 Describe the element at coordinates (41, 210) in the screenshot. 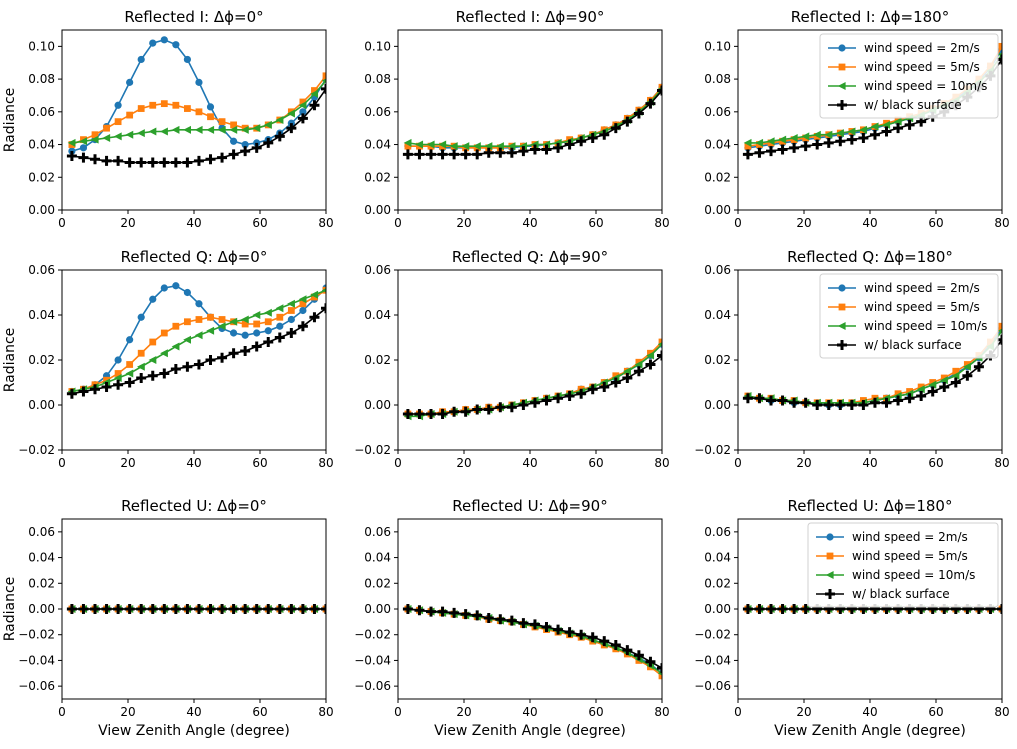

I see `y-tick-label: 0.00` at that location.